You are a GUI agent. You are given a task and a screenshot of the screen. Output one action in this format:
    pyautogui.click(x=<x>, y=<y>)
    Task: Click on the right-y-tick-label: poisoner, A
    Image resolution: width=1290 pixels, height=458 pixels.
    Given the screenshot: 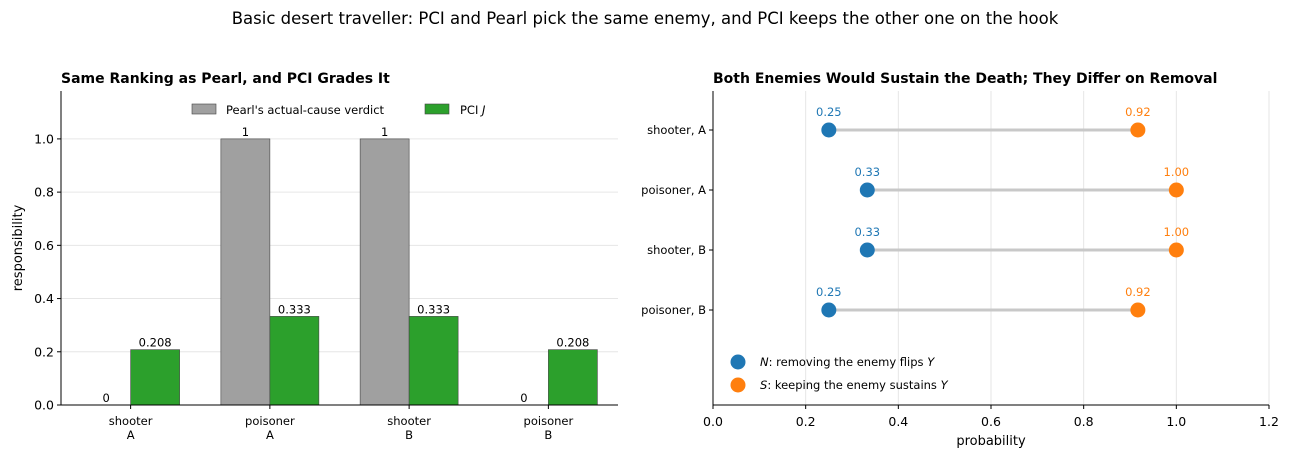 What is the action you would take?
    pyautogui.click(x=673, y=190)
    